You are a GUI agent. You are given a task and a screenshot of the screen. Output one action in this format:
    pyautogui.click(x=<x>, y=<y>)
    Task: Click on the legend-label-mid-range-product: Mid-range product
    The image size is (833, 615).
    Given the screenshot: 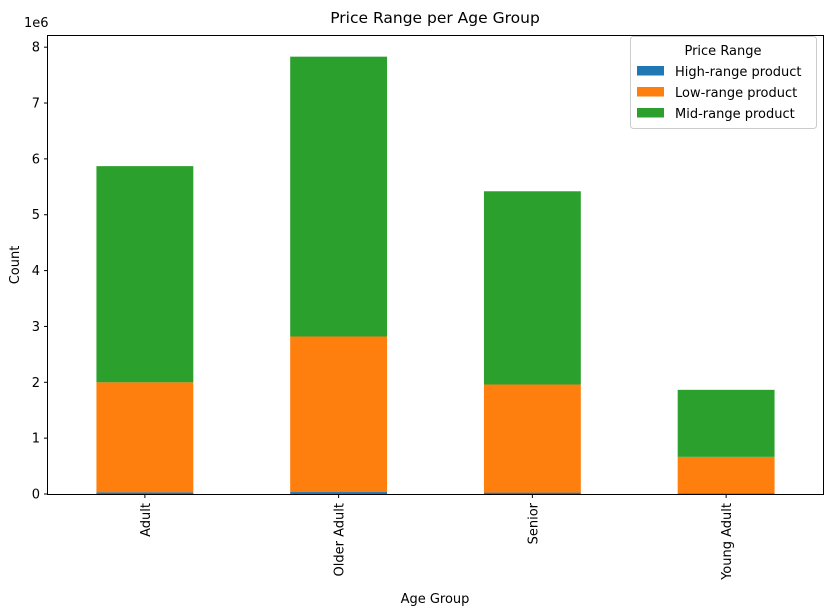 What is the action you would take?
    pyautogui.click(x=735, y=114)
    